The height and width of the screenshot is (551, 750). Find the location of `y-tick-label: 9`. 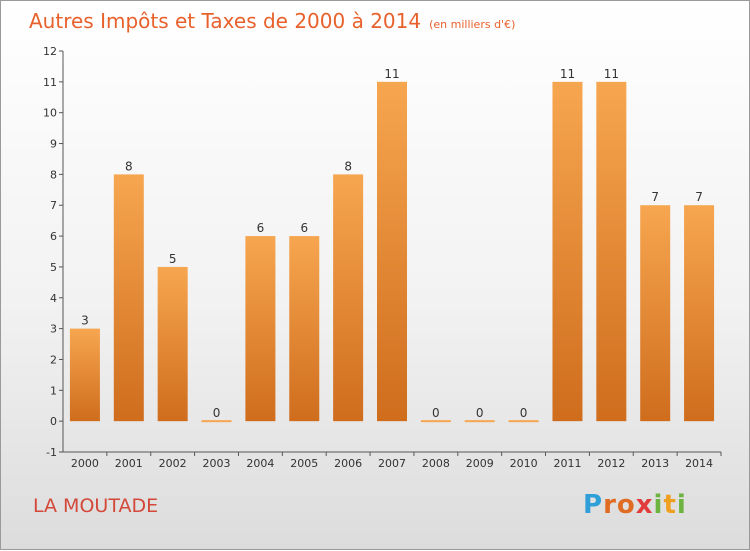

y-tick-label: 9 is located at coordinates (53, 144).